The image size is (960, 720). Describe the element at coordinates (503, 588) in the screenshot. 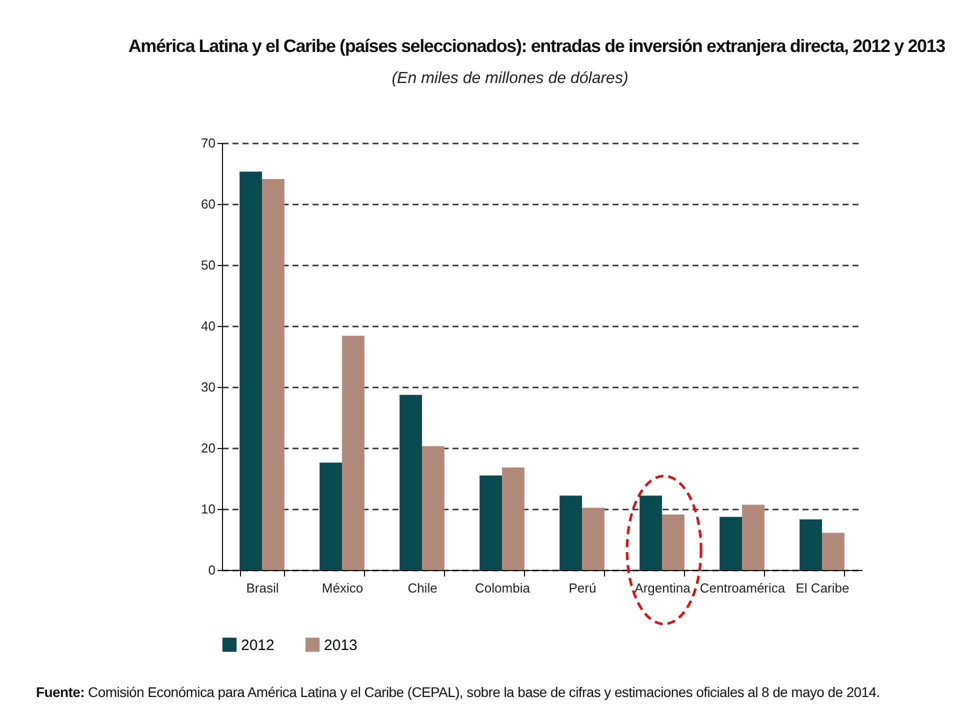

I see `x-tick-label: Colombia` at that location.